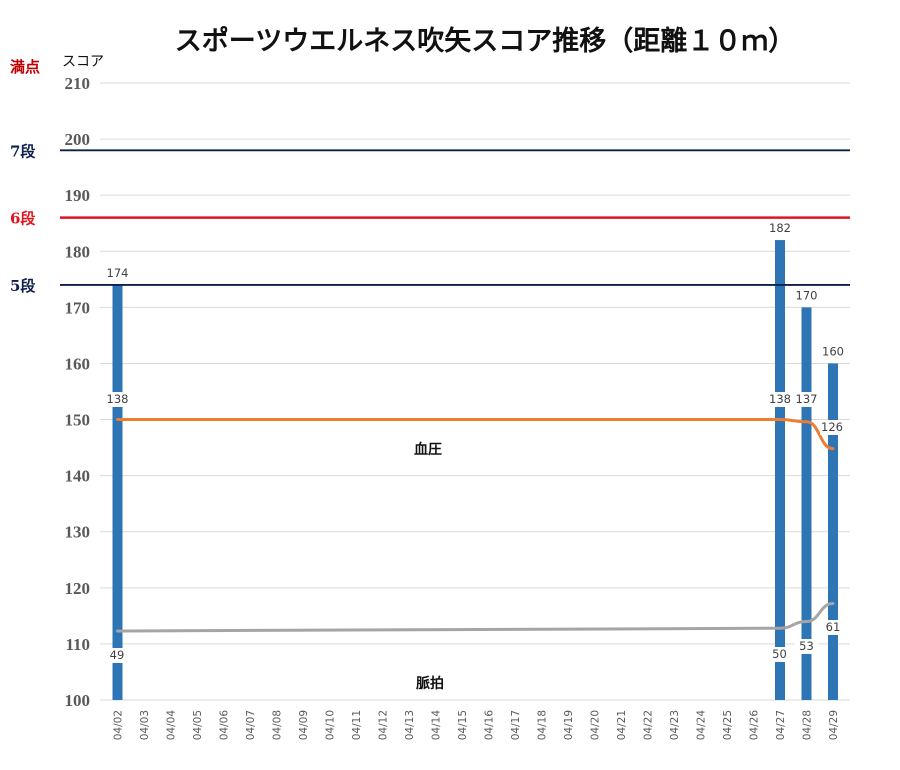 This screenshot has width=900, height=770. Describe the element at coordinates (78, 392) in the screenshot. I see `y-axis-ticks: 100 110 120 130 140 150 160 170 180 190 200 210` at that location.